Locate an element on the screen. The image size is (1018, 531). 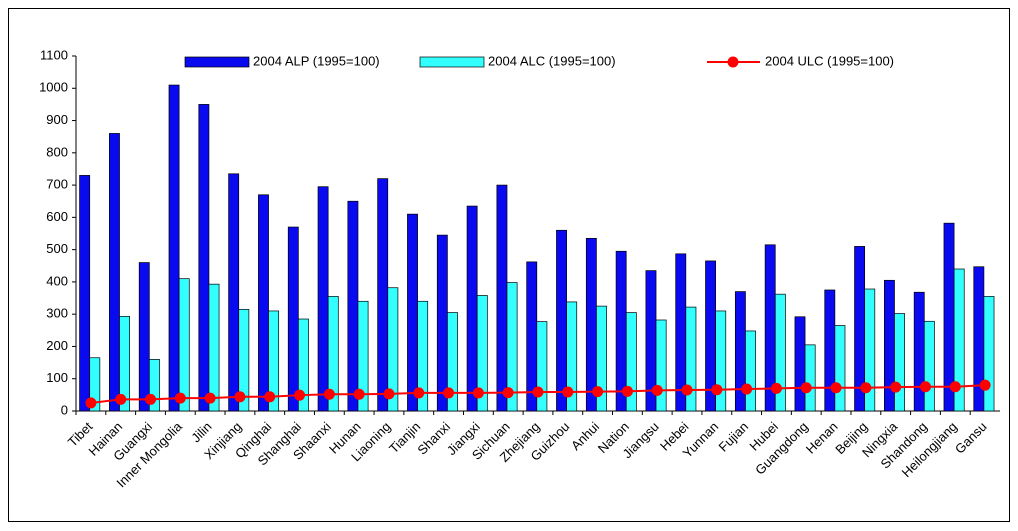
y-tick-label: 1100 is located at coordinates (54, 54).